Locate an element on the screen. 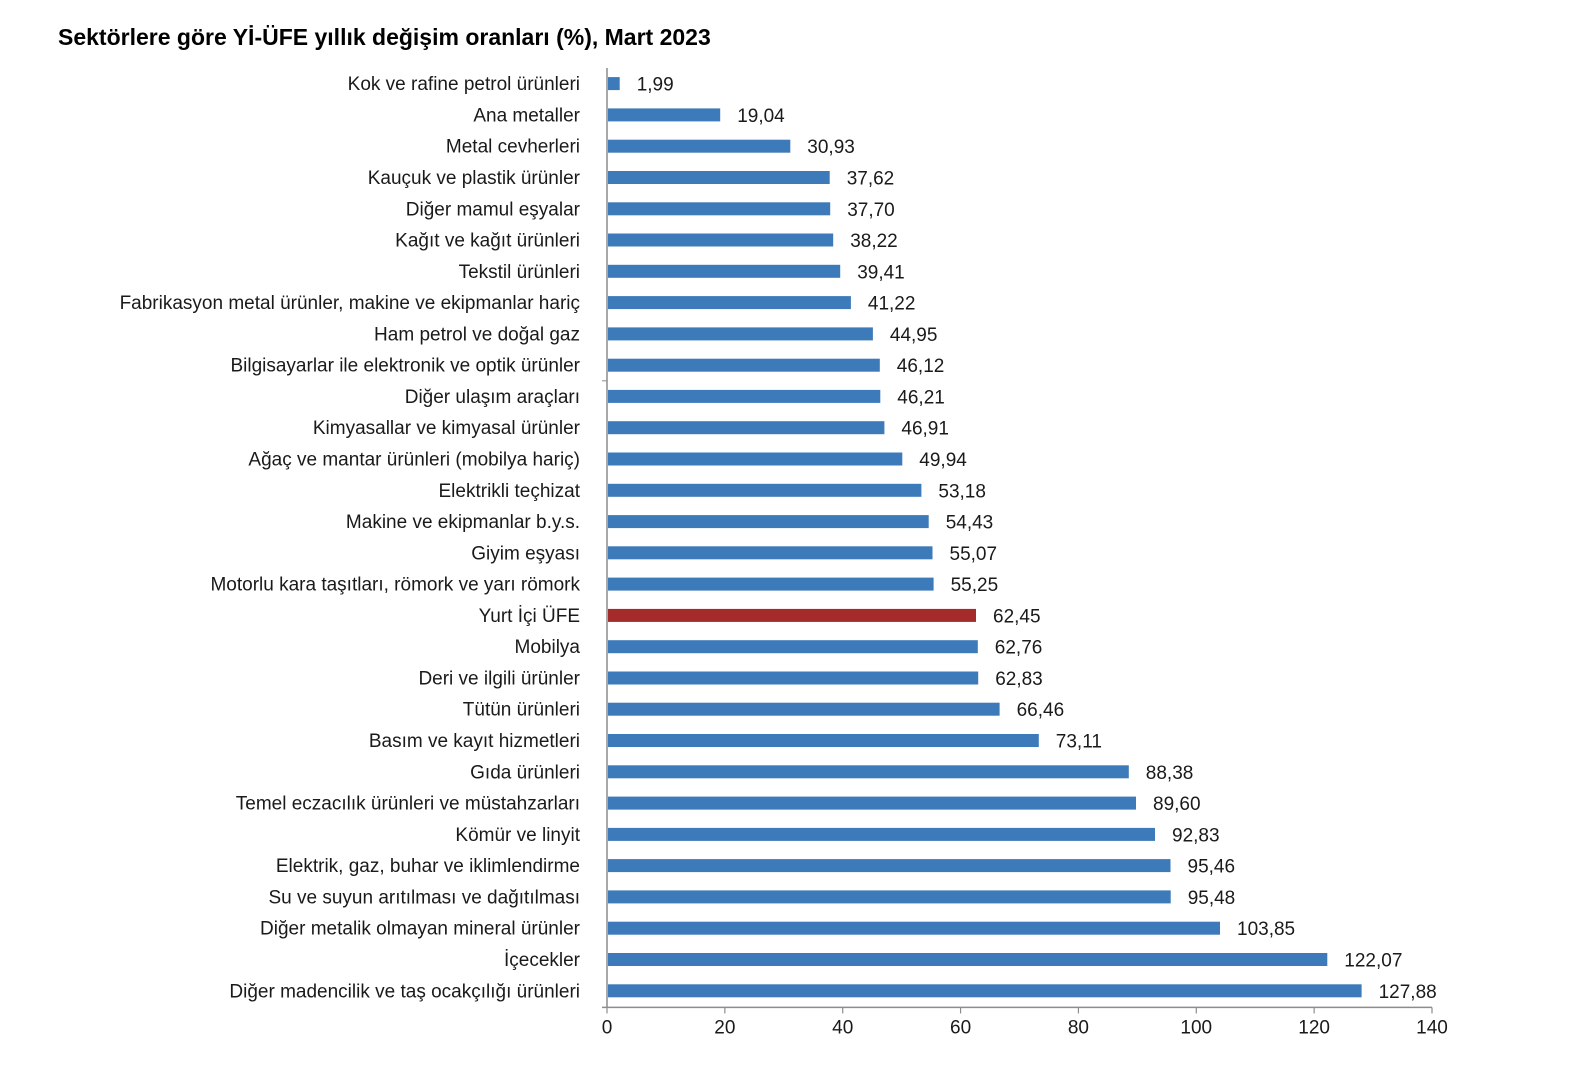 The width and height of the screenshot is (1592, 1090). value-label: 49,94 is located at coordinates (943, 460).